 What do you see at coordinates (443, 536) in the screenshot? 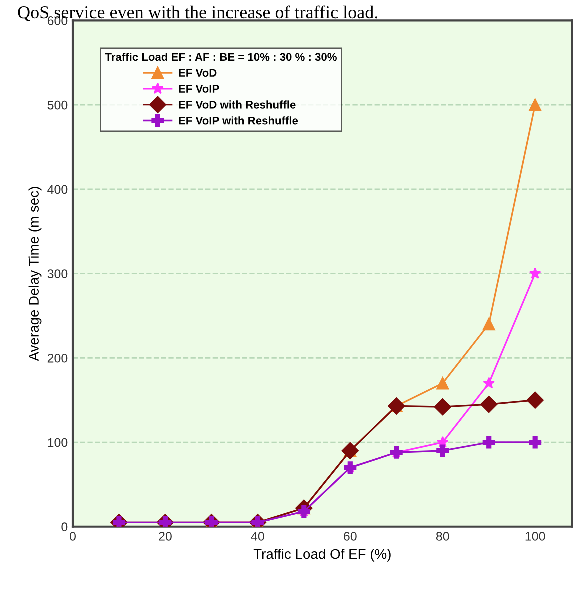
I see `x-tick-label: 80` at bounding box center [443, 536].